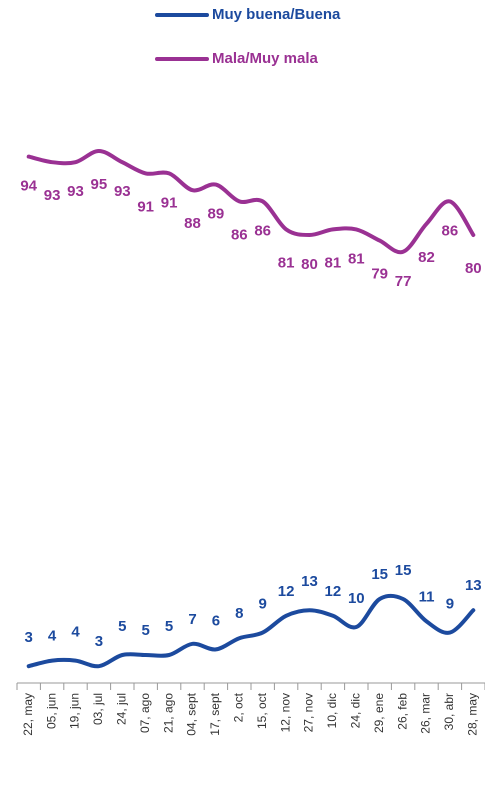 The height and width of the screenshot is (785, 485). I want to click on data-label: 79, so click(379, 274).